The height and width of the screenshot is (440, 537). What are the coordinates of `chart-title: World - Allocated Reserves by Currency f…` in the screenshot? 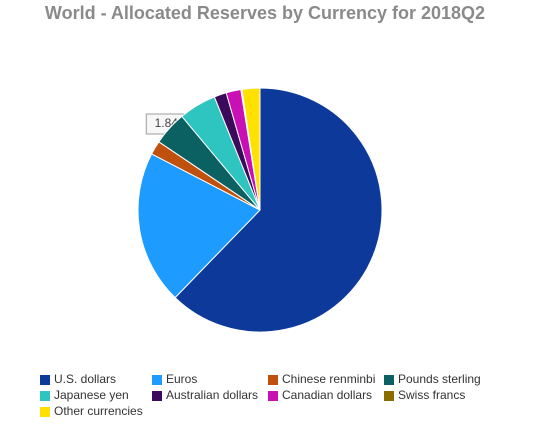 It's located at (265, 13).